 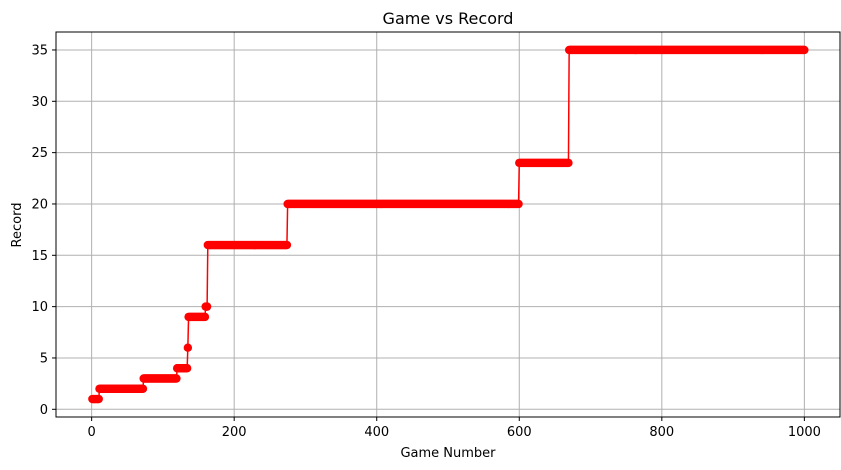 I want to click on x-tick-label: 600, so click(x=519, y=432).